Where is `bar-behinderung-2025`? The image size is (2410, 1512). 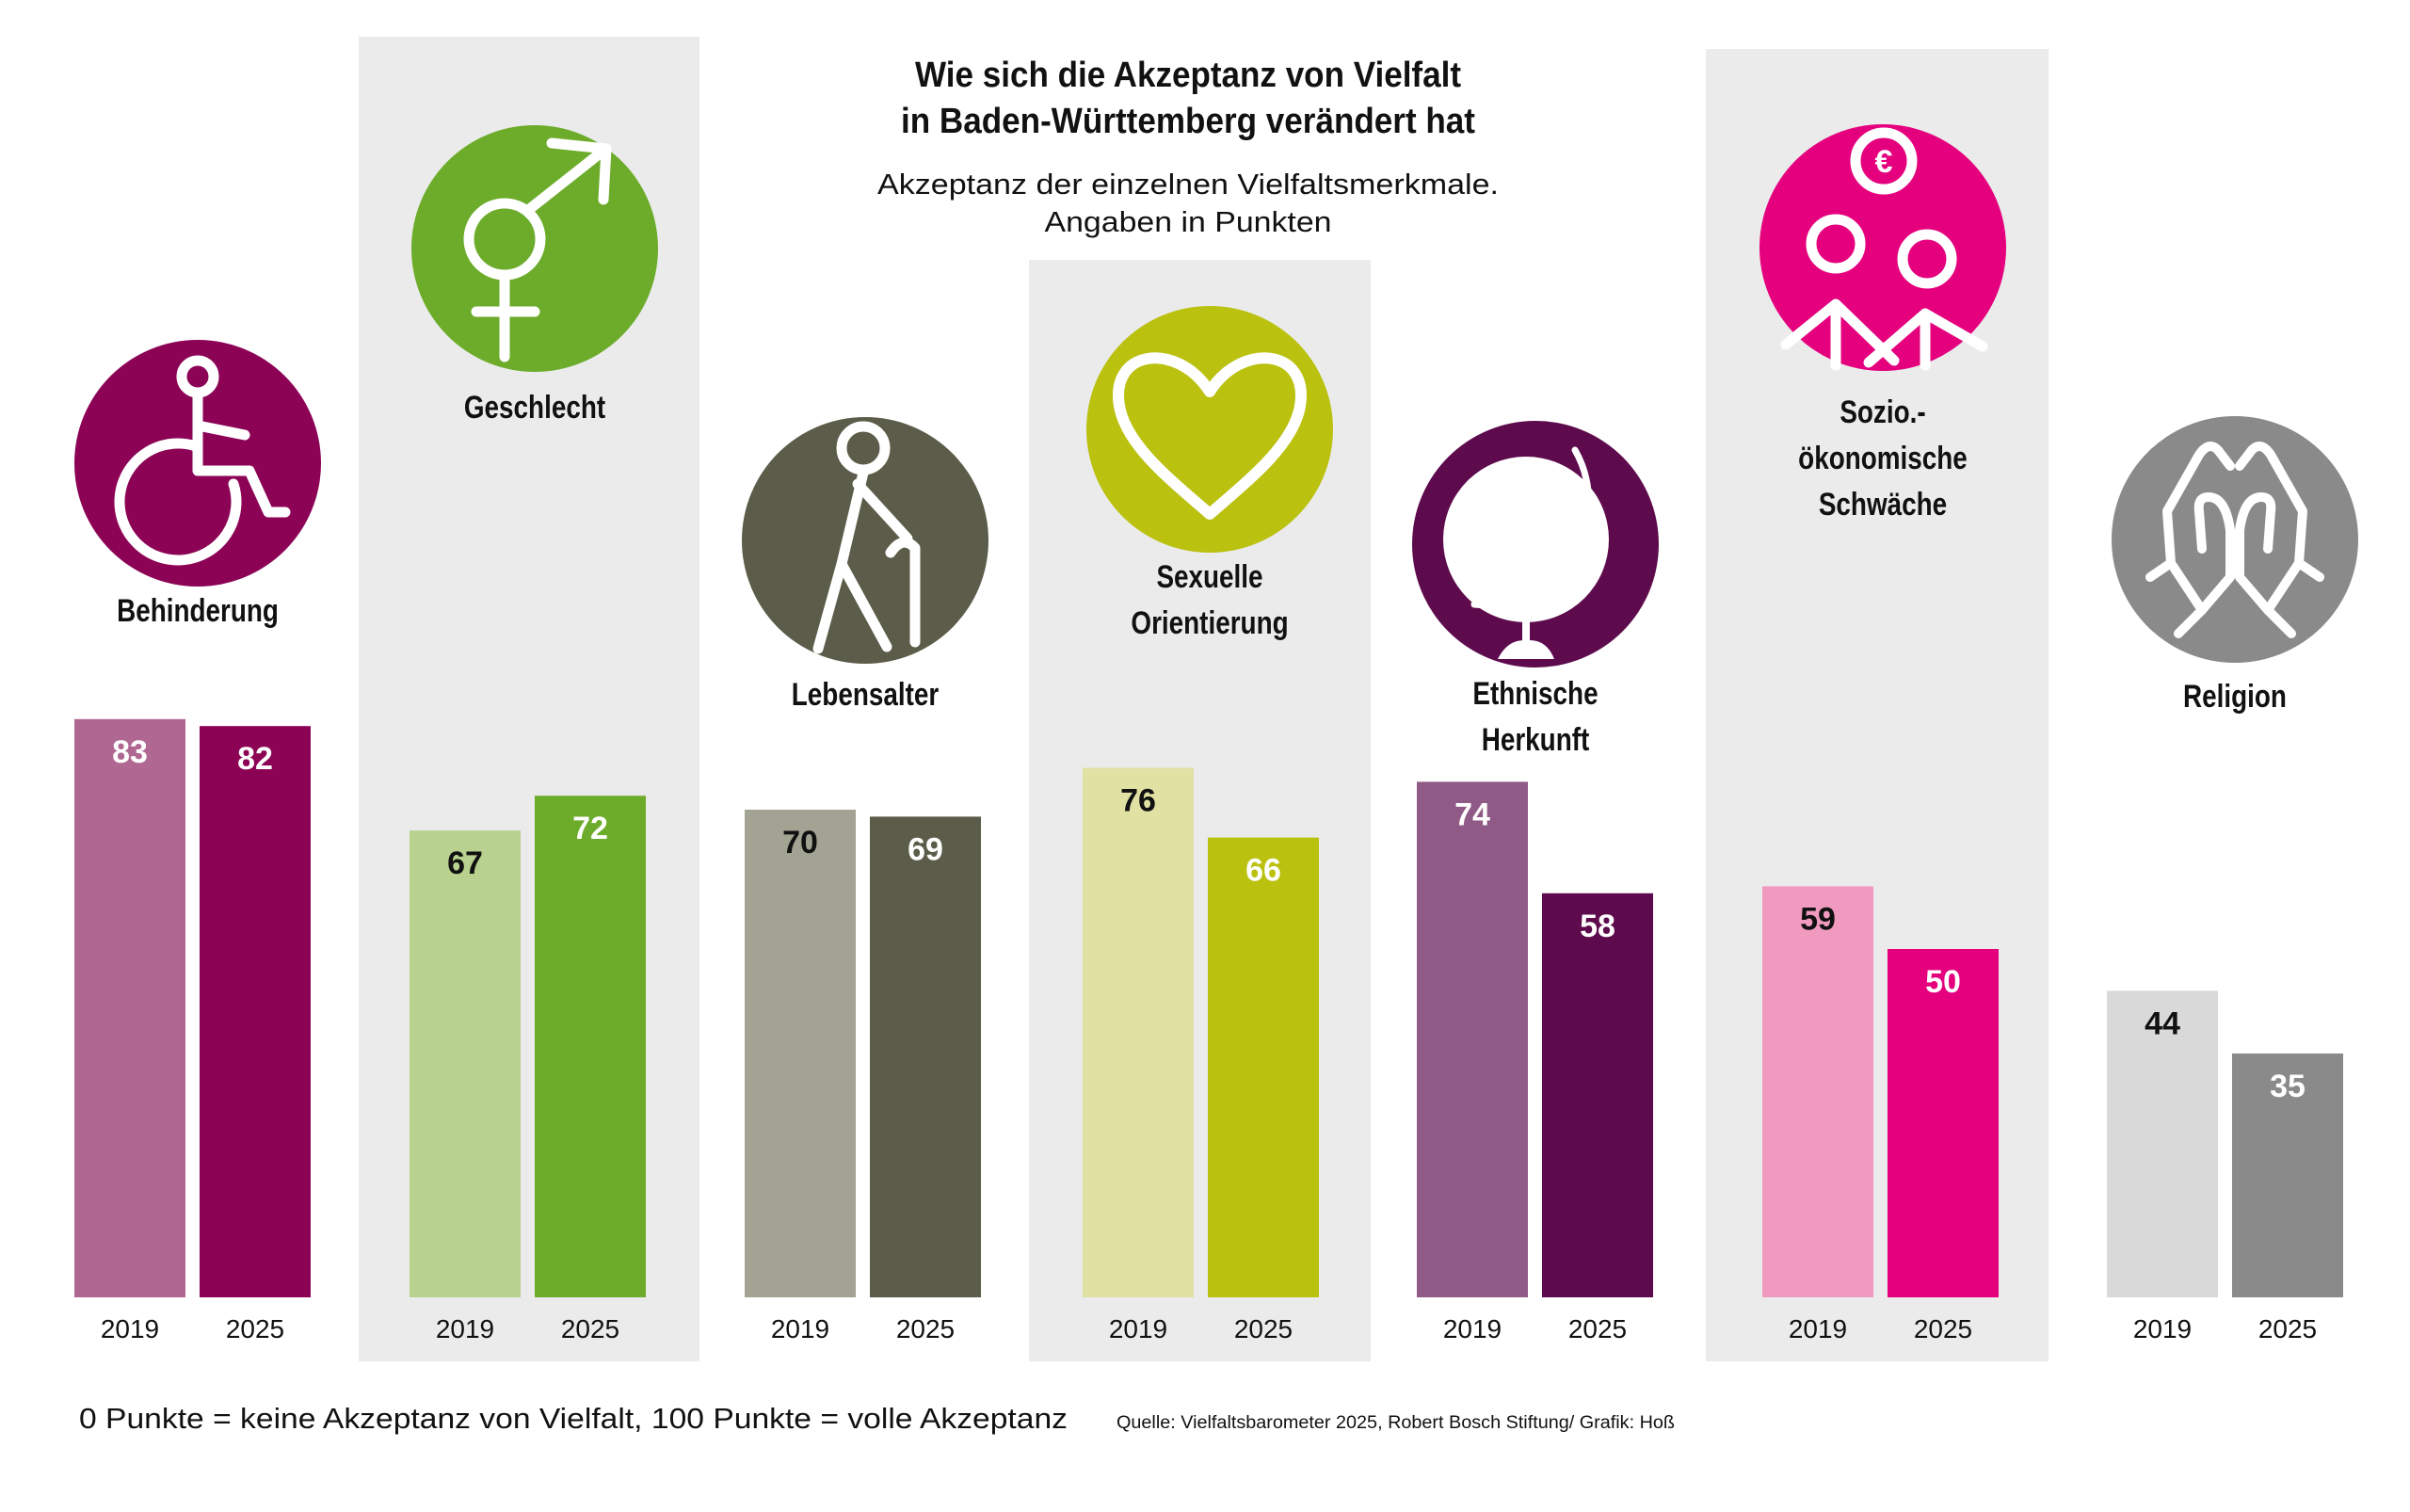 bar-behinderung-2025 is located at coordinates (255, 1011).